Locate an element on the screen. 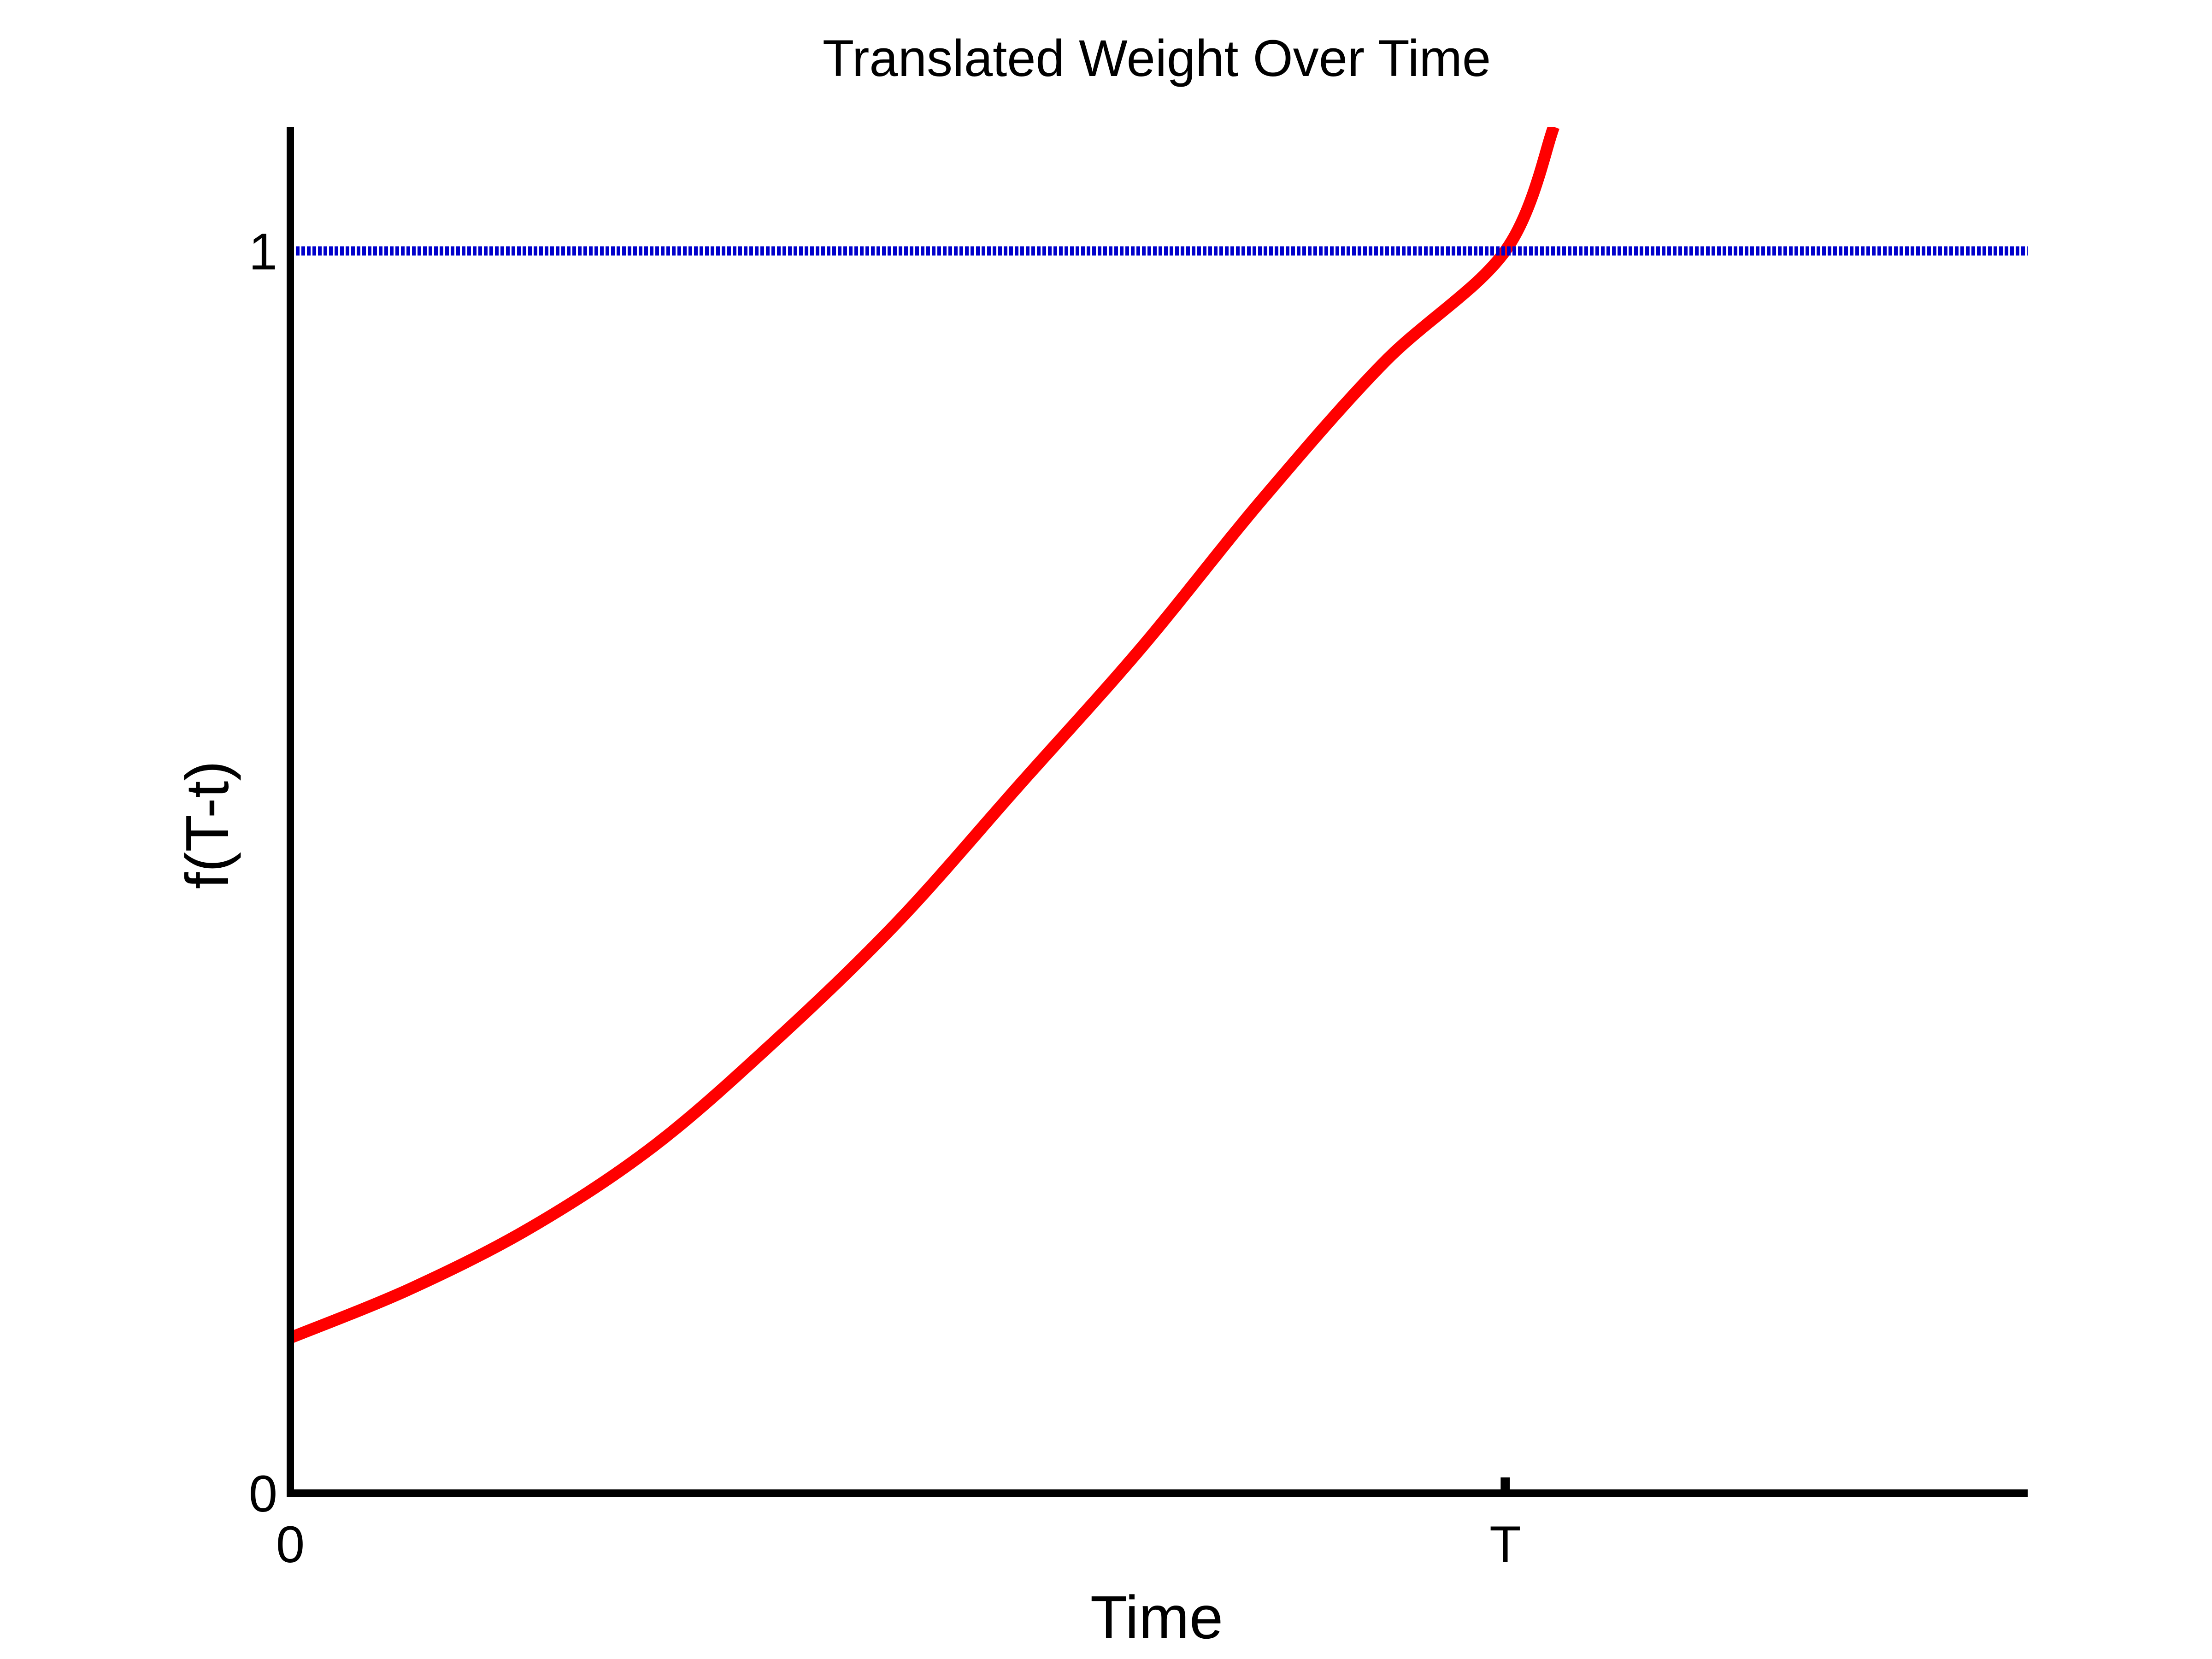  y-tick-label: 0 is located at coordinates (263, 1494).